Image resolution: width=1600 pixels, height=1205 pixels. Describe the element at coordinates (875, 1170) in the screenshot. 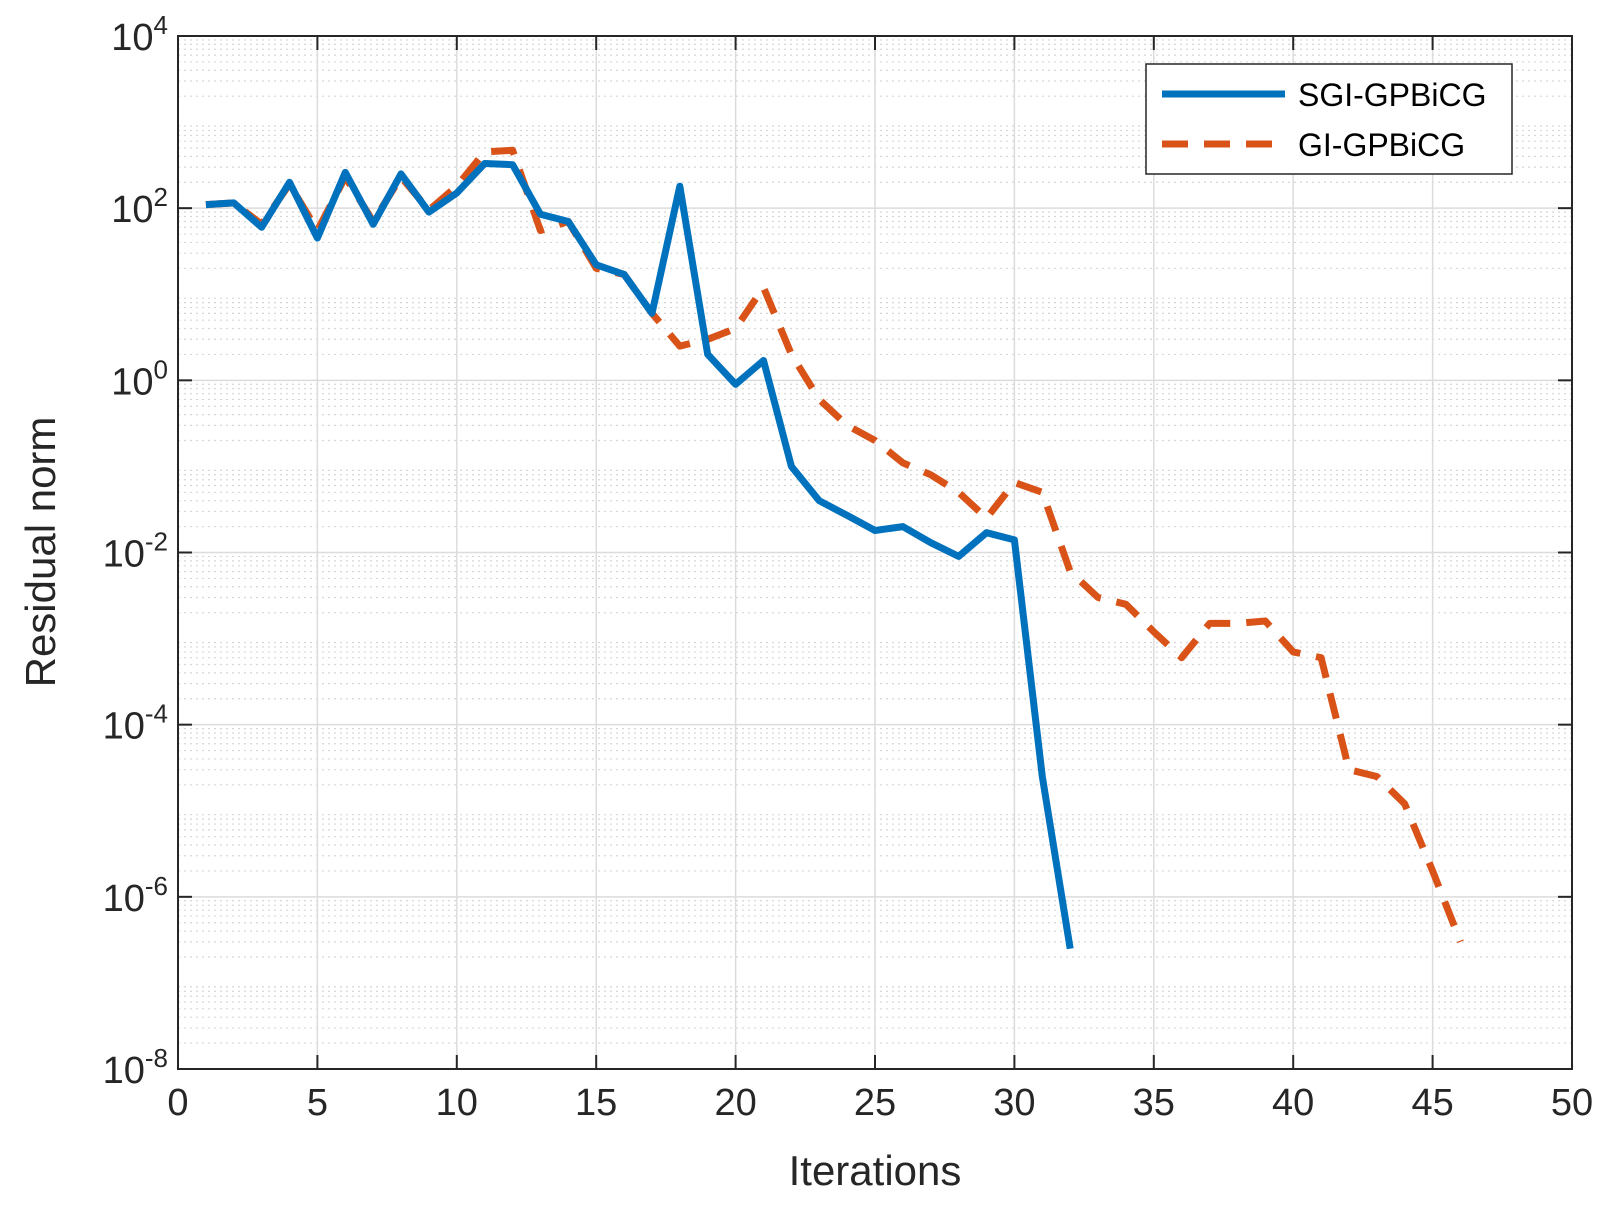

I see `x-axis-label: Iterations` at that location.